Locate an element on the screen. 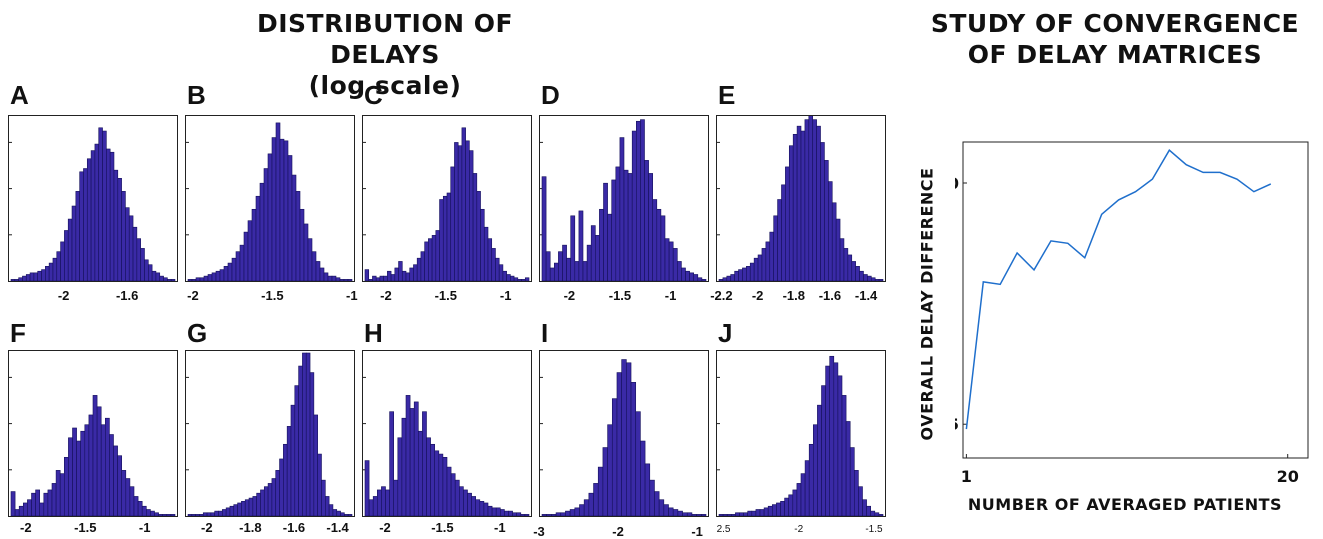  panel-label-a: A is located at coordinates (19, 95).